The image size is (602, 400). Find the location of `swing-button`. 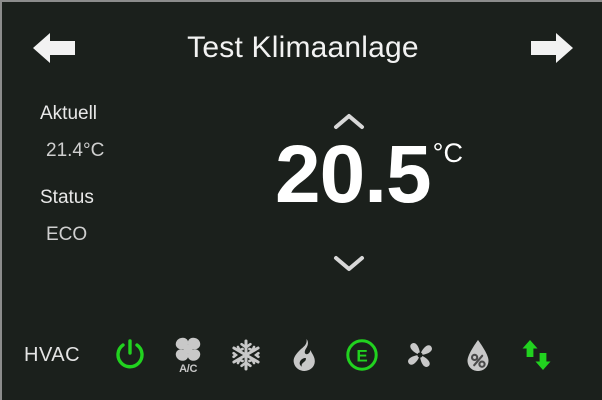

swing-button is located at coordinates (536, 355).